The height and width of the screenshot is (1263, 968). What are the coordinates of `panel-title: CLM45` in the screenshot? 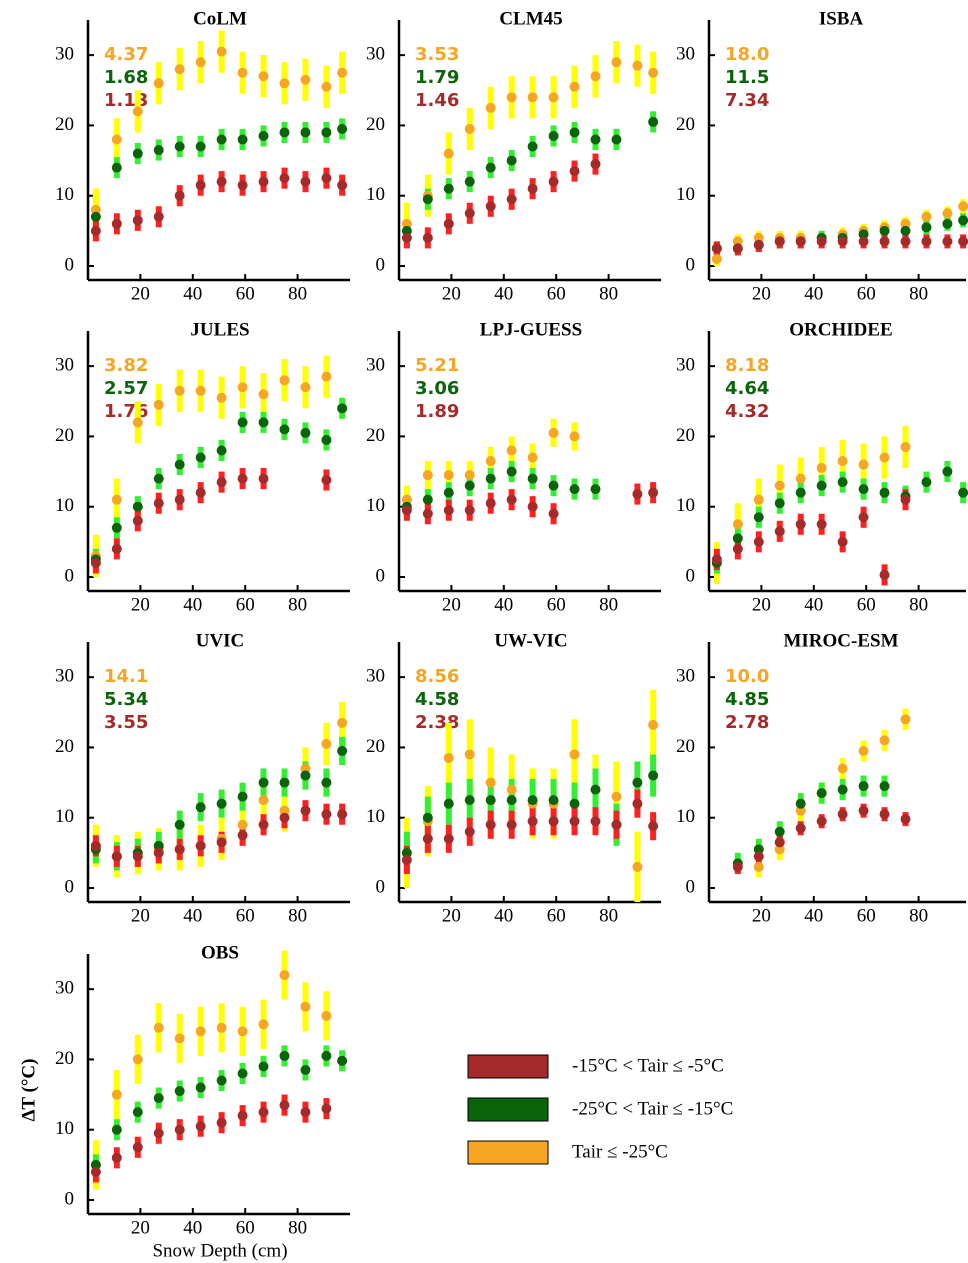 It's located at (530, 18).